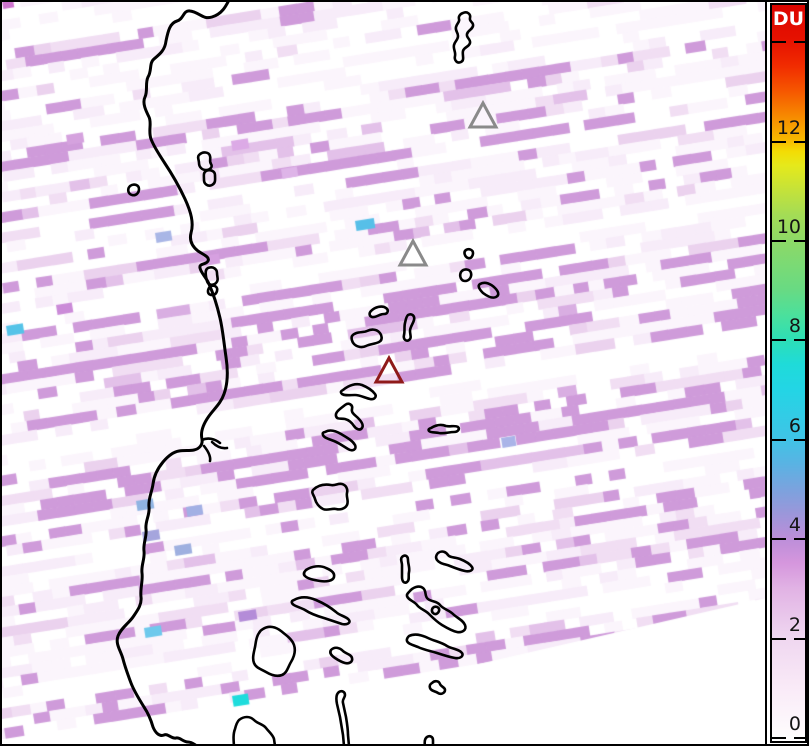 The width and height of the screenshot is (809, 746). Describe the element at coordinates (788, 227) in the screenshot. I see `colorbar-tick-label: 10` at that location.